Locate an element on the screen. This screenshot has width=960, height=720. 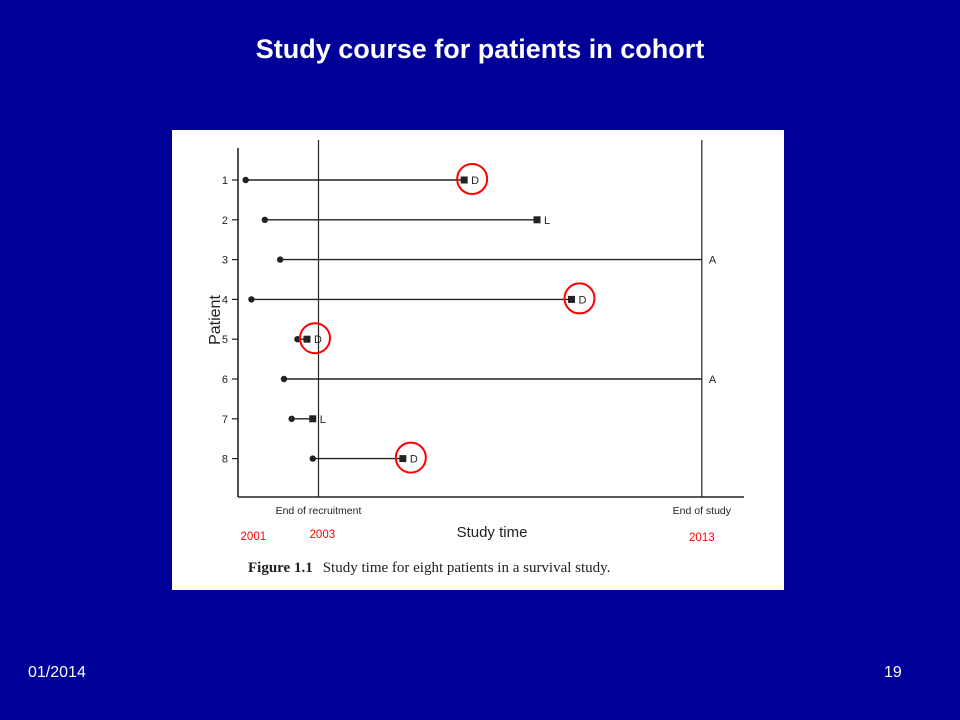
y-tick-label: 1 is located at coordinates (225, 181).